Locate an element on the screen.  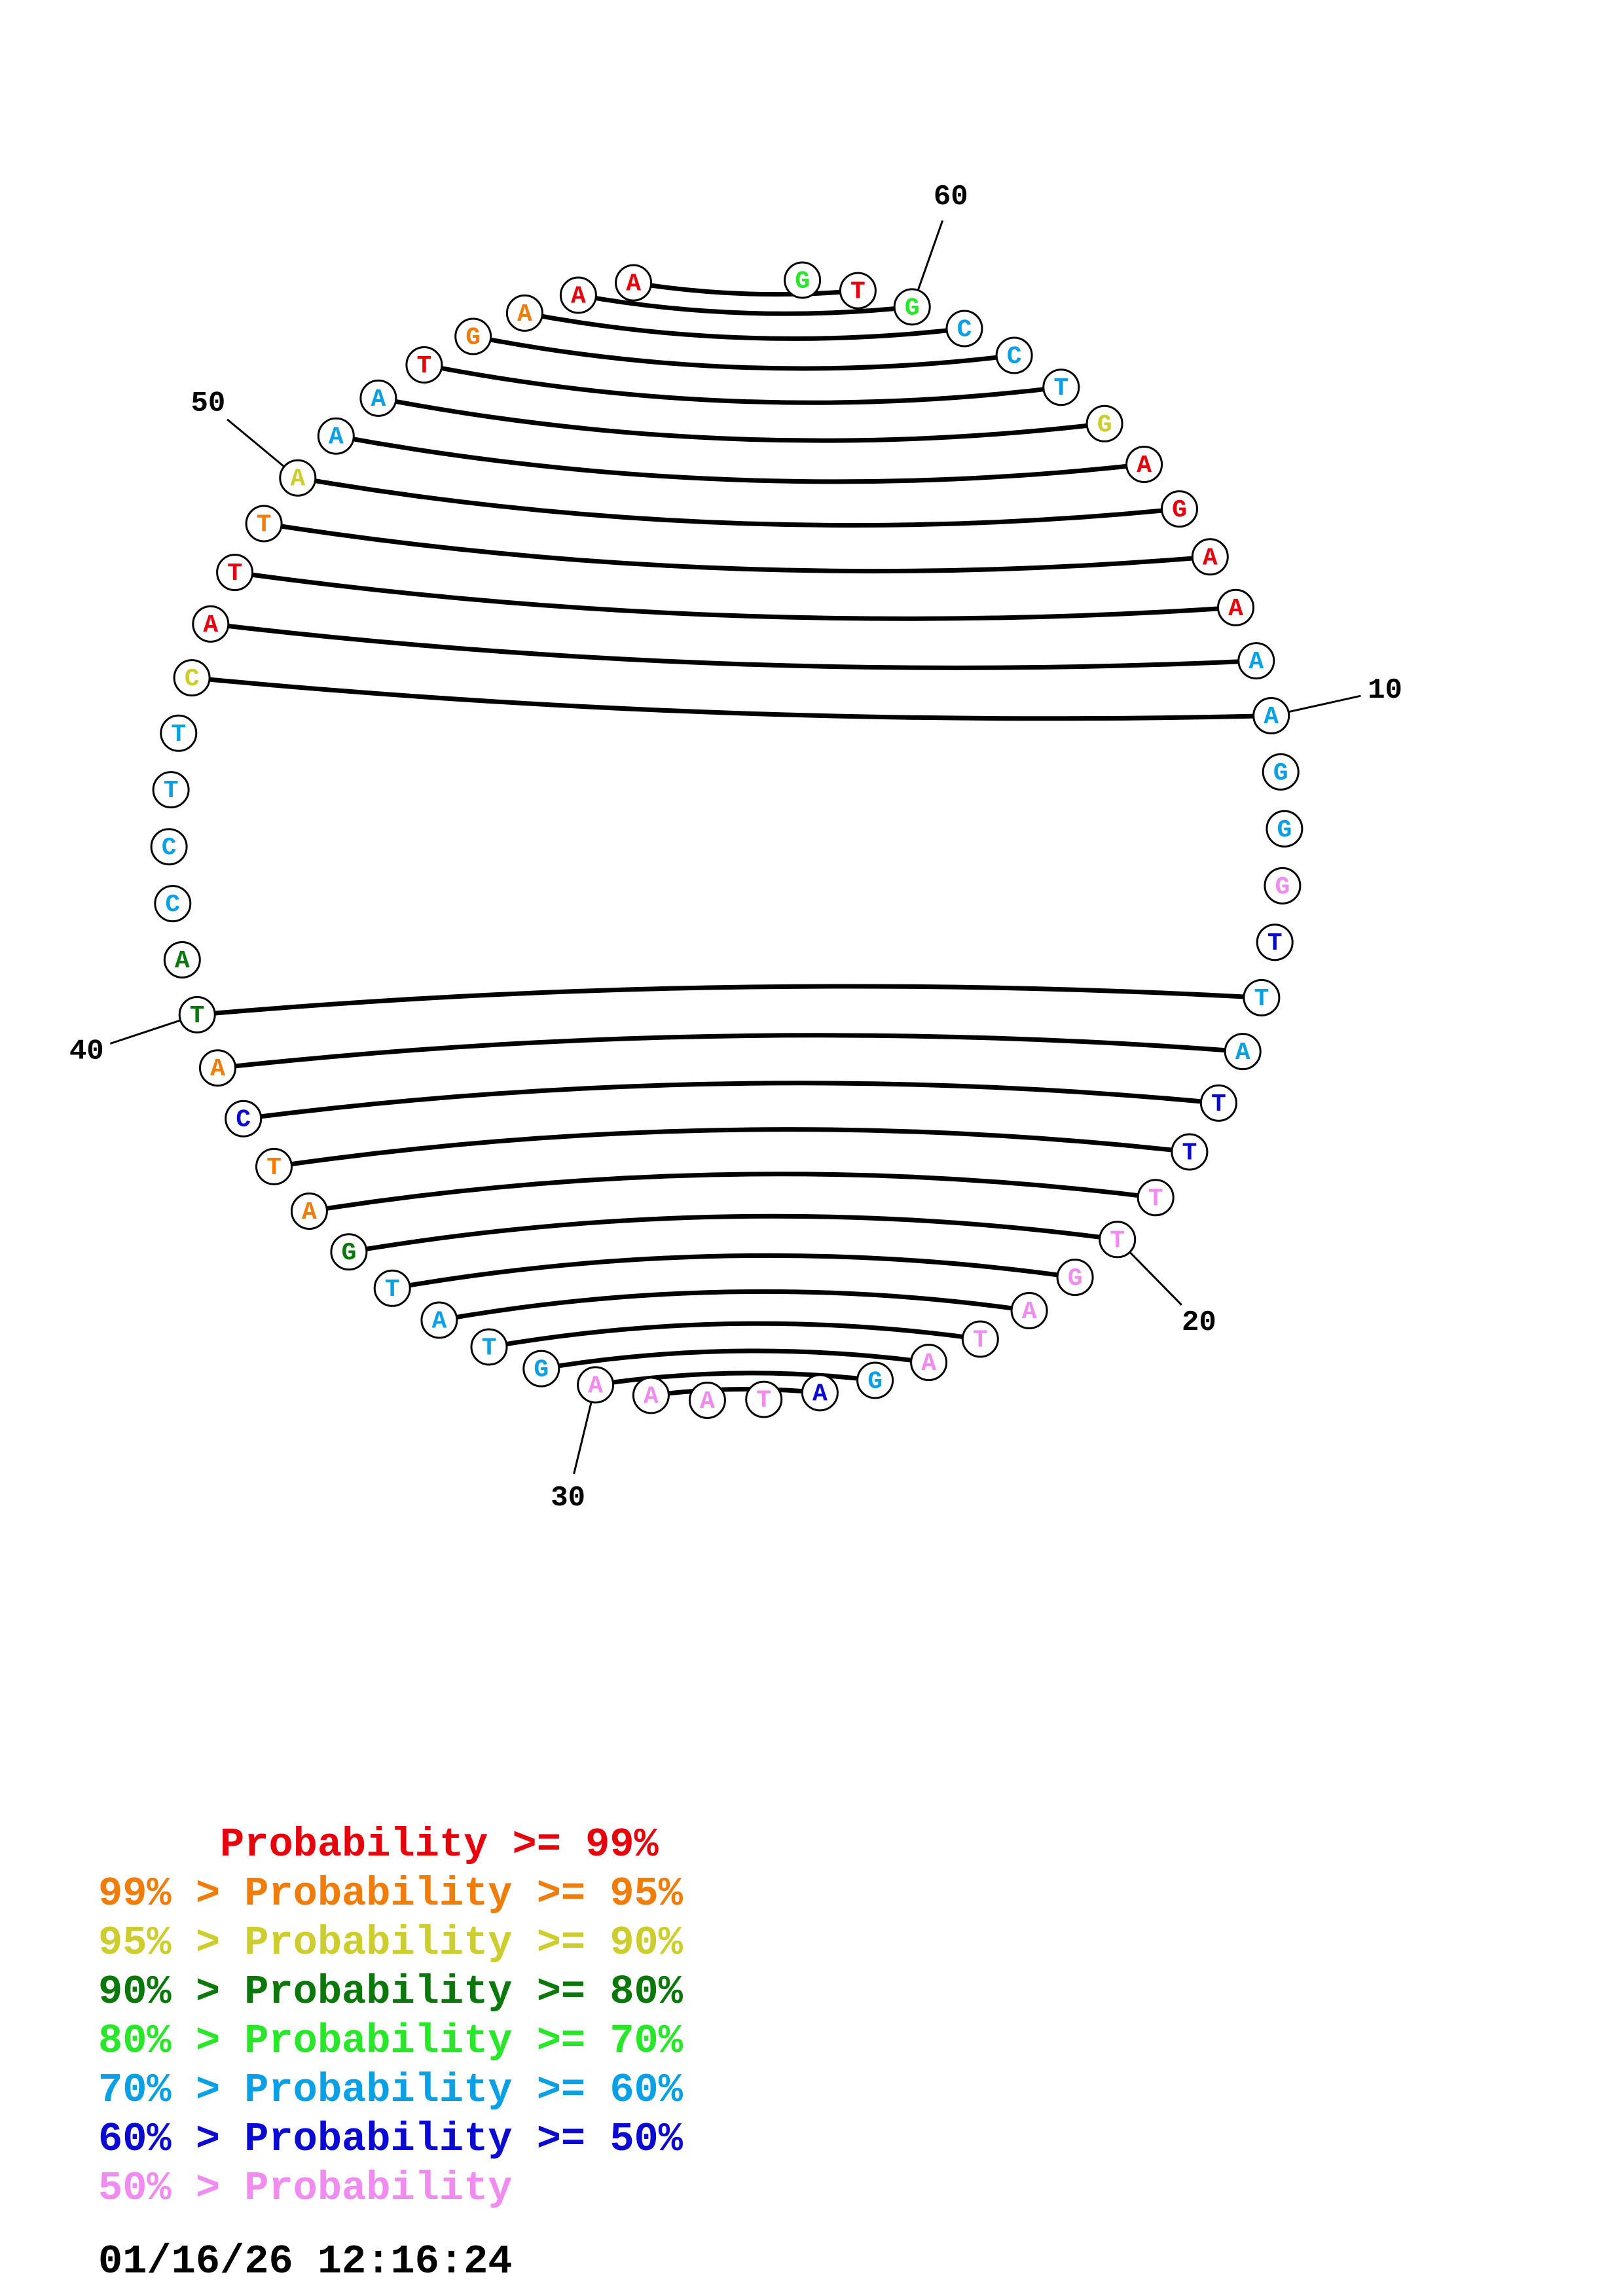
nucleotide-letter: C is located at coordinates (1014, 357).